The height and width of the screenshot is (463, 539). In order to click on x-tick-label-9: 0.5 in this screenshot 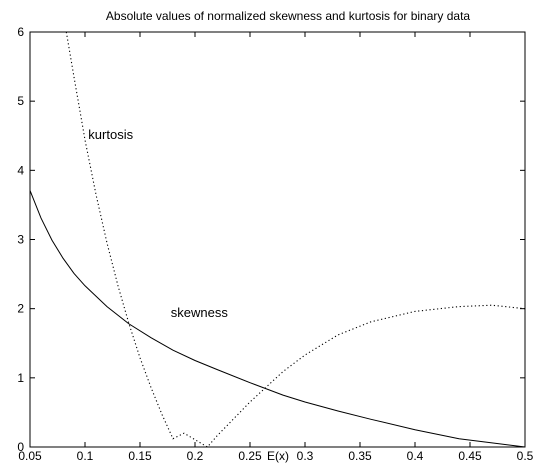, I will do `click(525, 456)`.